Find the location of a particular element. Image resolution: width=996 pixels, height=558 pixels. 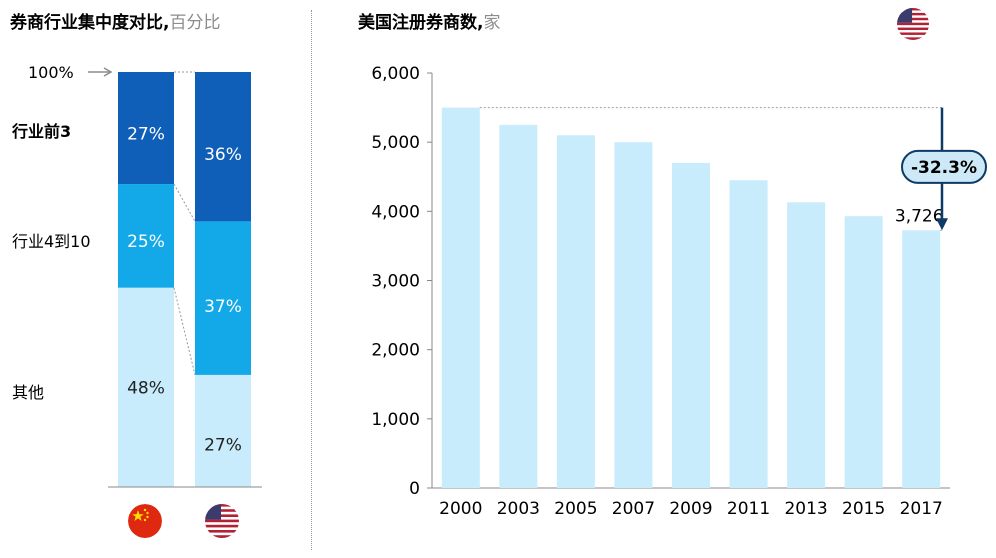

x-tick-label: 2017 is located at coordinates (921, 509).